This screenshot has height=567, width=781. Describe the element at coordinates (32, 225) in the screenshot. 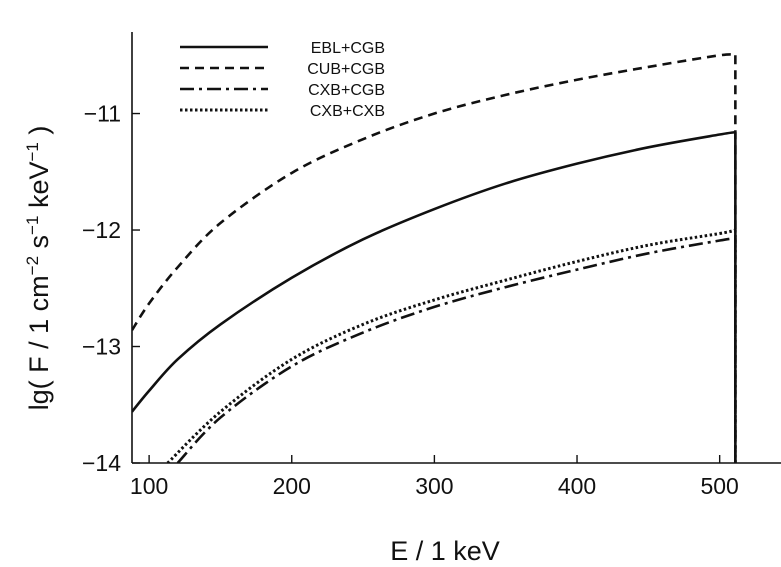

I see `y-axis-title-exp2: −1` at that location.